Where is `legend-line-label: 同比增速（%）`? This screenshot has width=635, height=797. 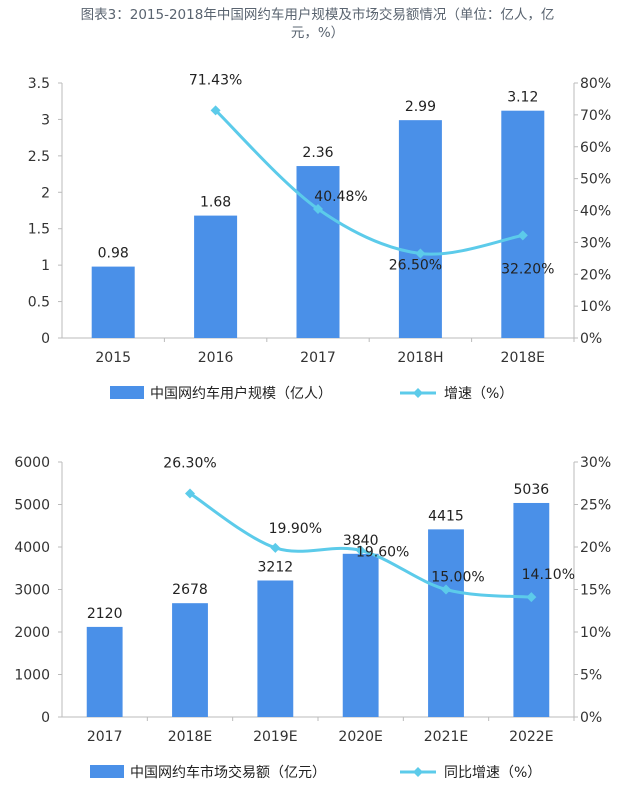 legend-line-label: 同比增速（%） is located at coordinates (492, 773).